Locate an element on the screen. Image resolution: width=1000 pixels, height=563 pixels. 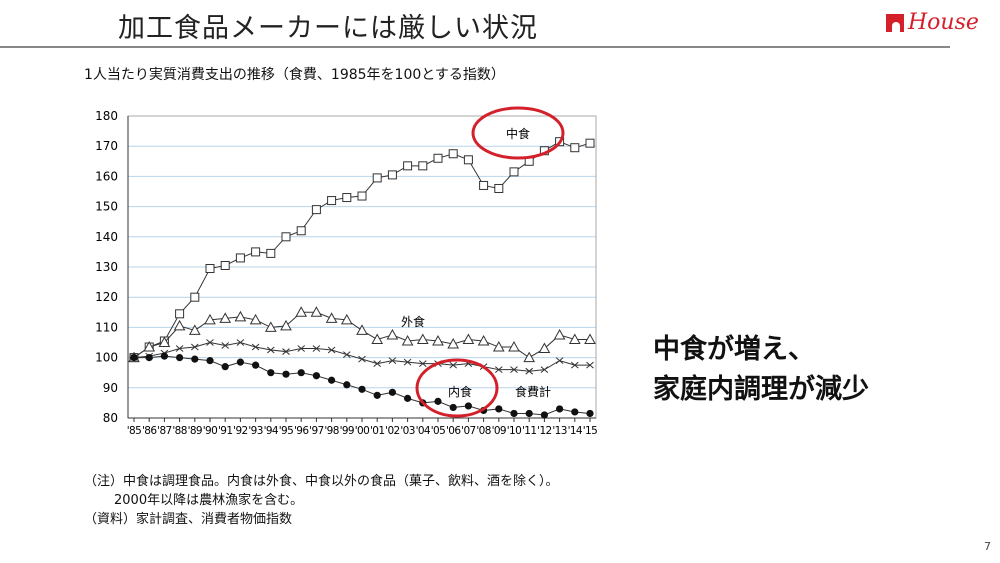
x-tick-label: '97 is located at coordinates (316, 431).